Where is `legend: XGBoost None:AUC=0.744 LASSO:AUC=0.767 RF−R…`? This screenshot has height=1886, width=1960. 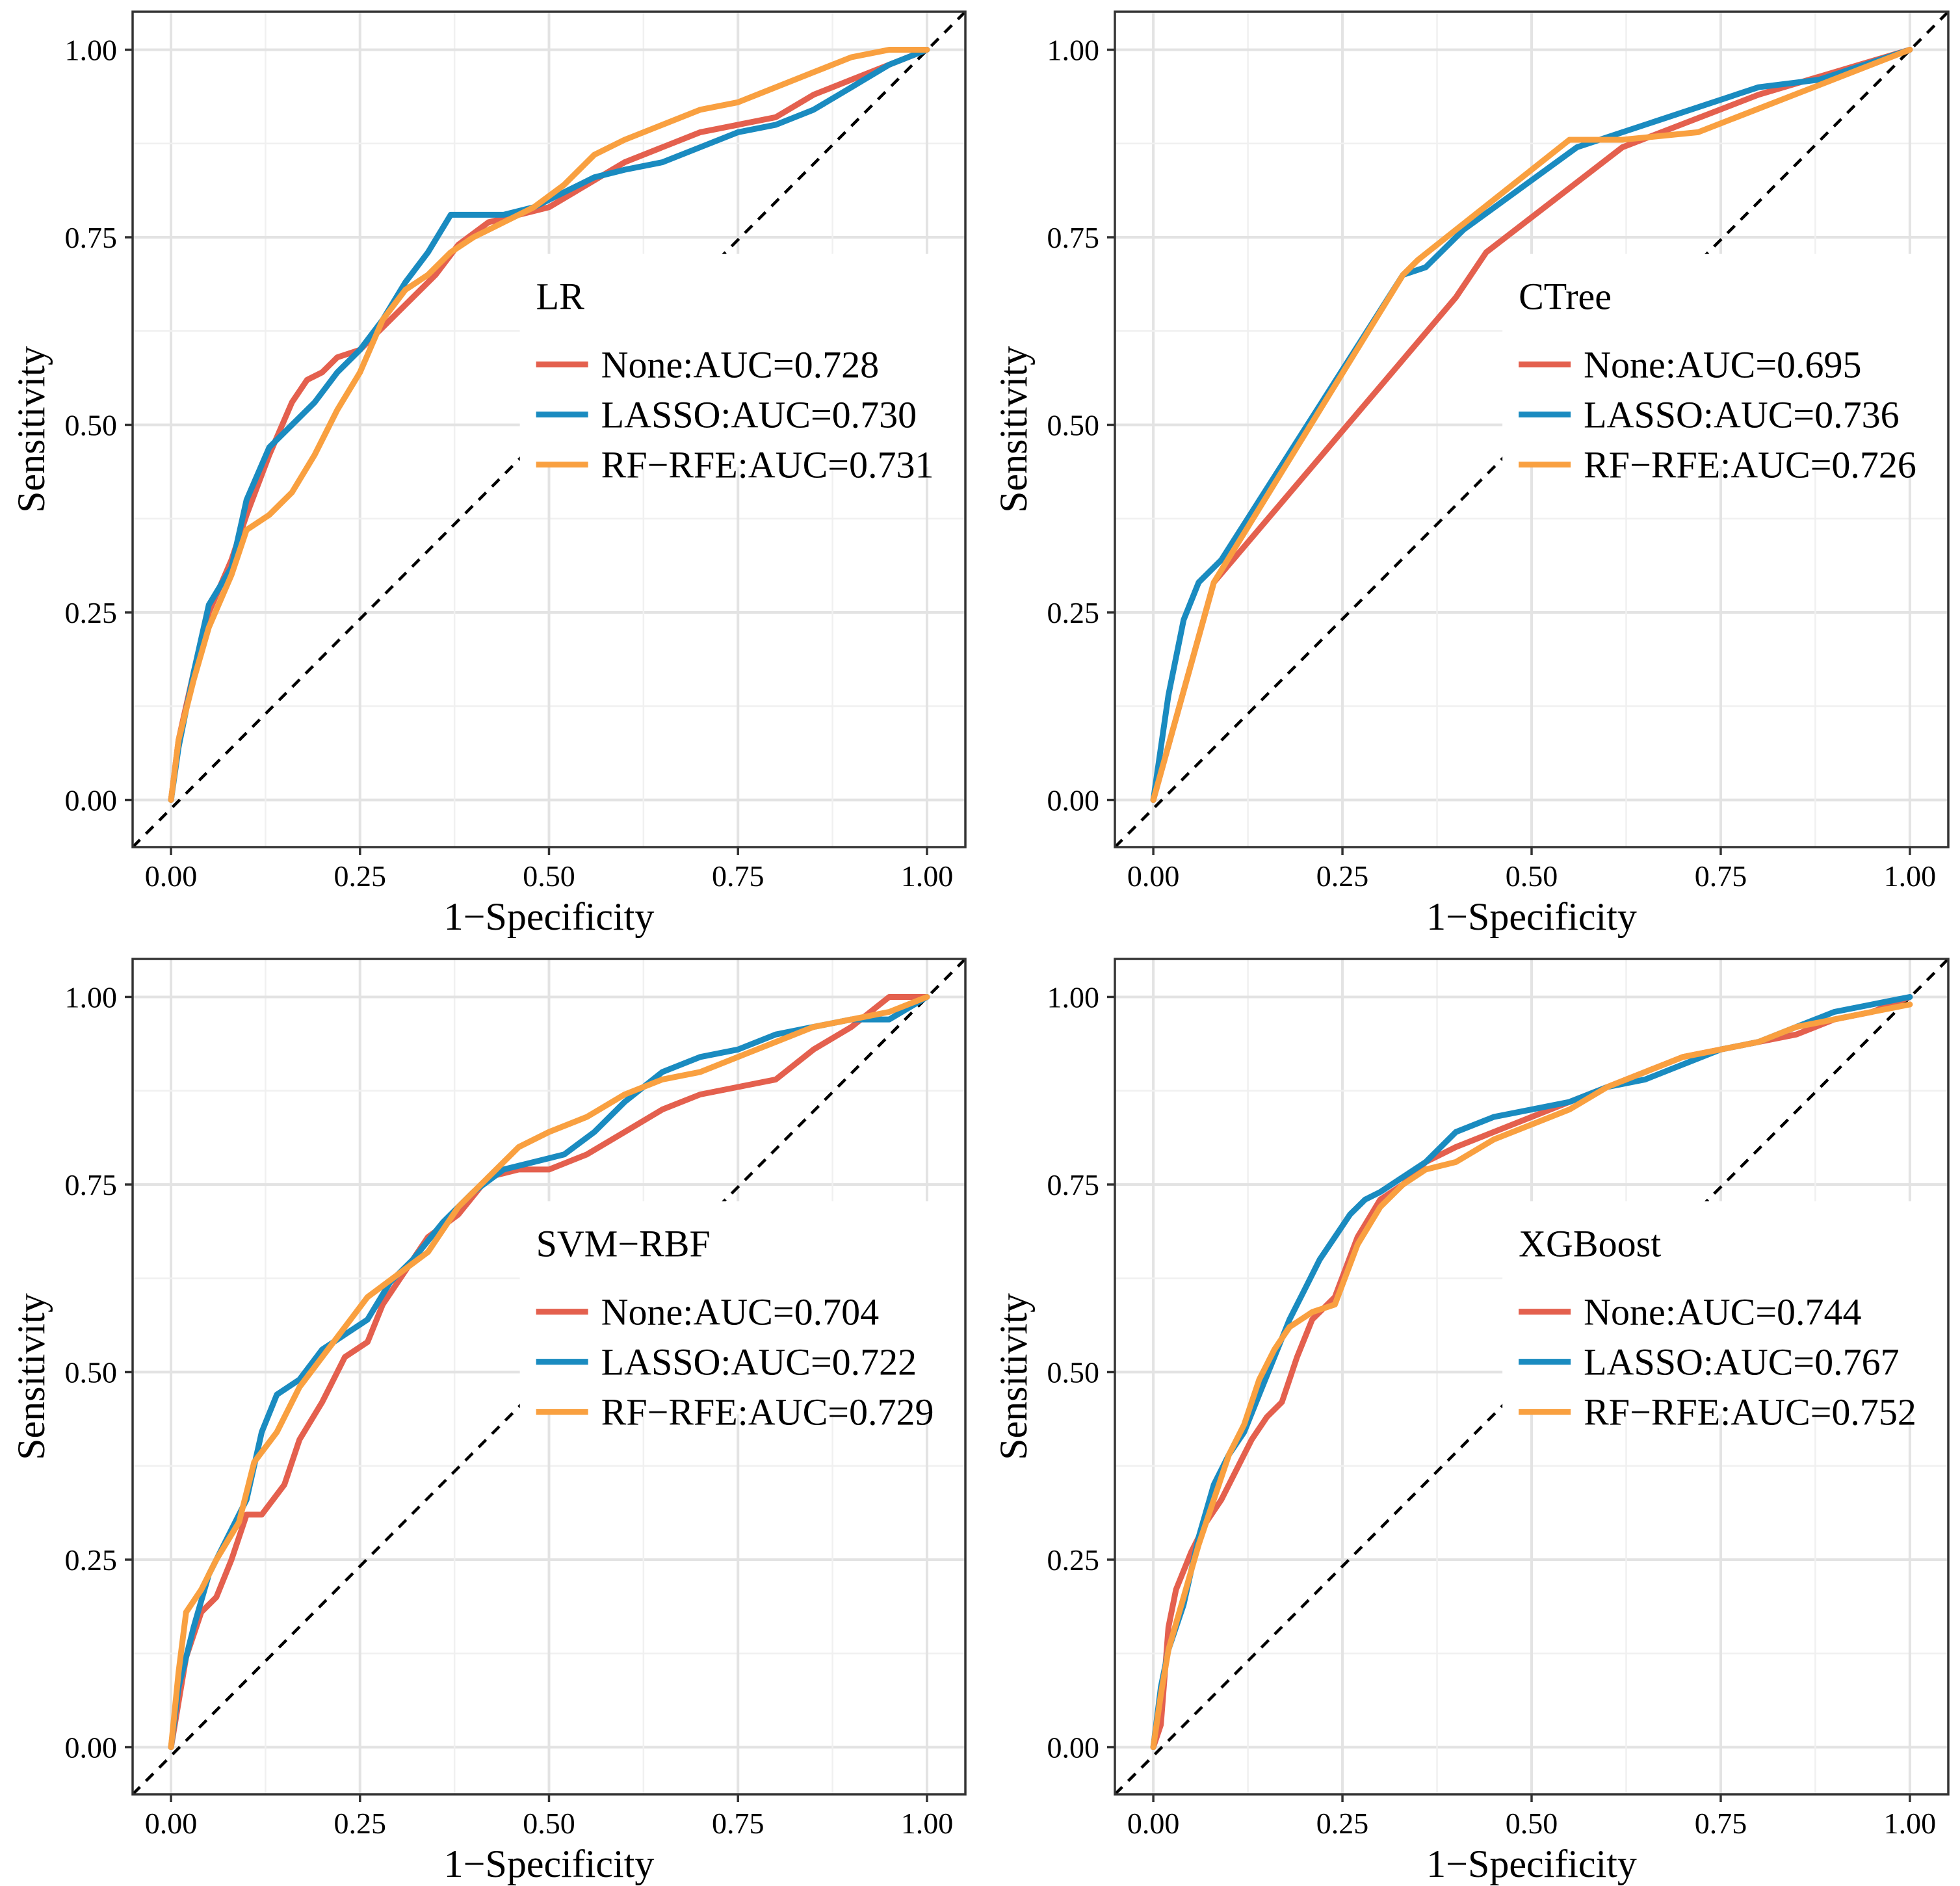
legend: XGBoost None:AUC=0.744 LASSO:AUC=0.767 RF−R… is located at coordinates (1727, 1317).